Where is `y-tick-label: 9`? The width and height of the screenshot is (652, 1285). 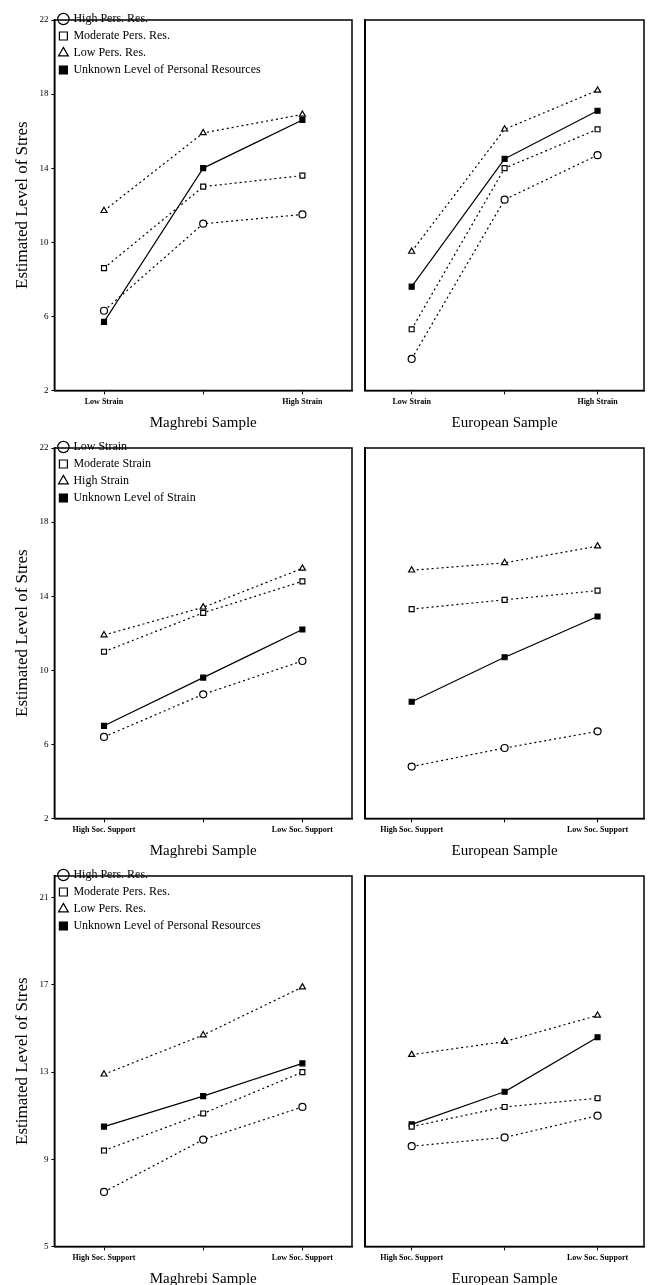 y-tick-label: 9 is located at coordinates (46, 1158).